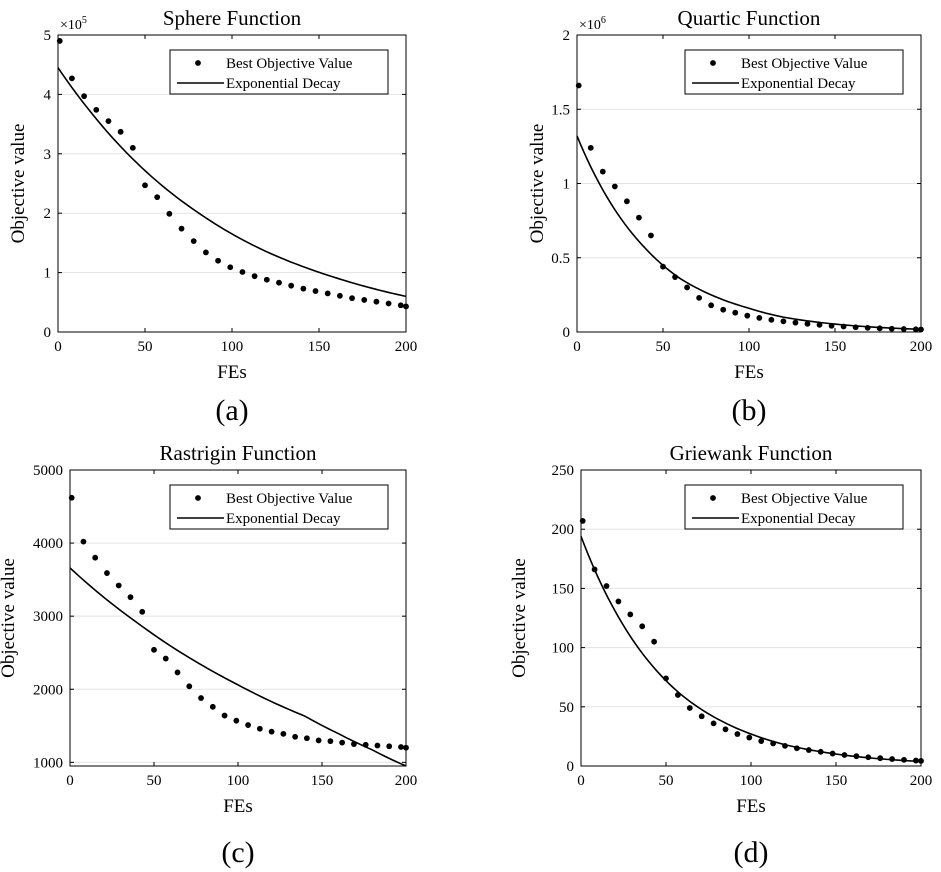 This screenshot has height=872, width=941. What do you see at coordinates (48, 763) in the screenshot?
I see `y-tick-label: 1000` at bounding box center [48, 763].